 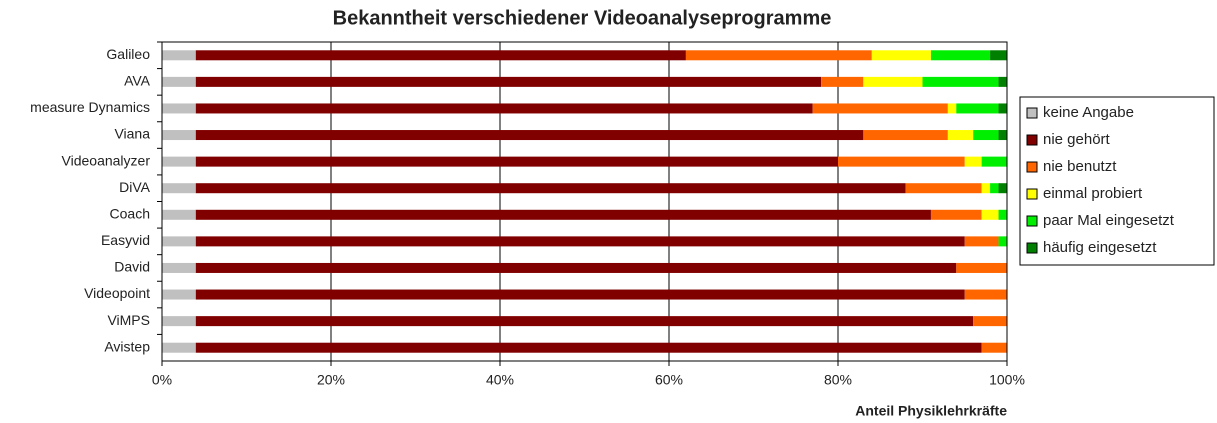 I want to click on y-tick-label: ViMPS, so click(x=128, y=320).